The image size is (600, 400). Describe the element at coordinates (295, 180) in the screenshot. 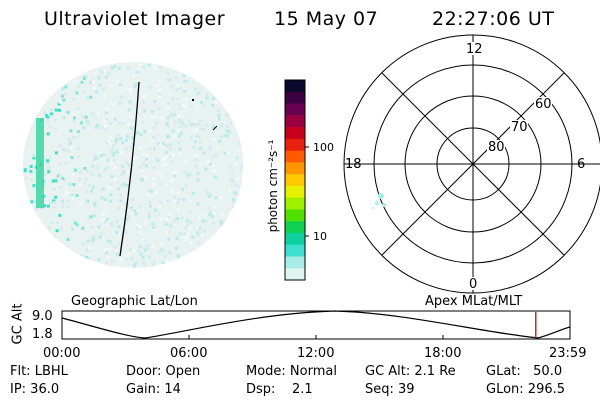

I see `colorbar-frame` at that location.